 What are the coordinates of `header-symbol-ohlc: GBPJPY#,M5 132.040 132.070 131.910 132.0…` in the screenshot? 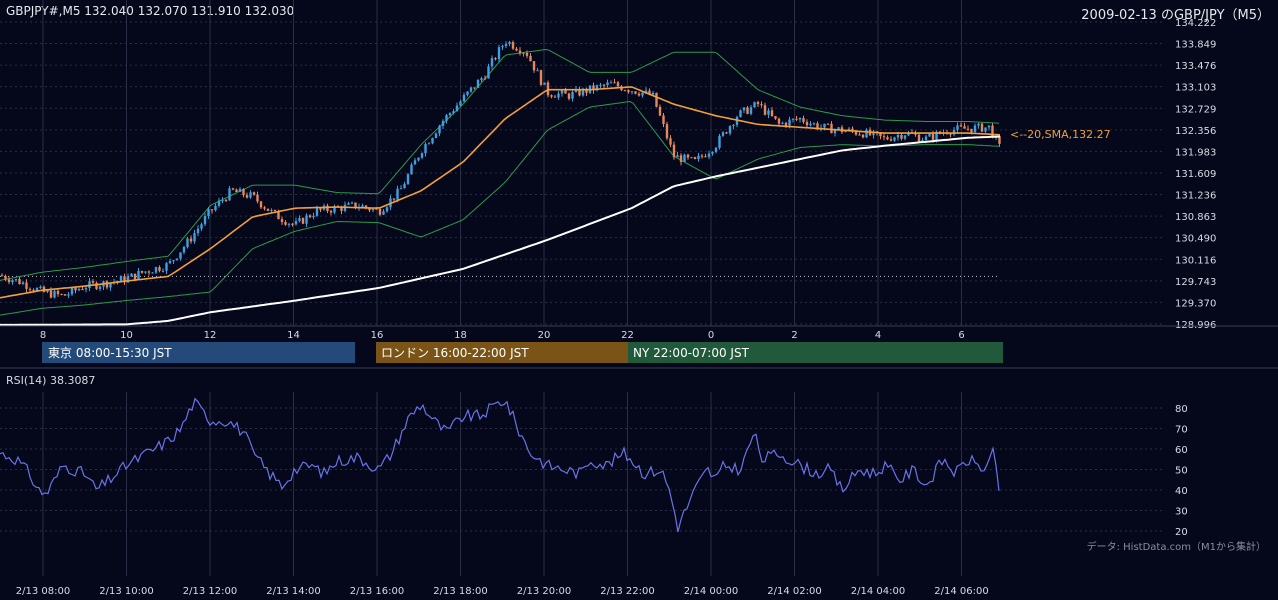 It's located at (150, 11).